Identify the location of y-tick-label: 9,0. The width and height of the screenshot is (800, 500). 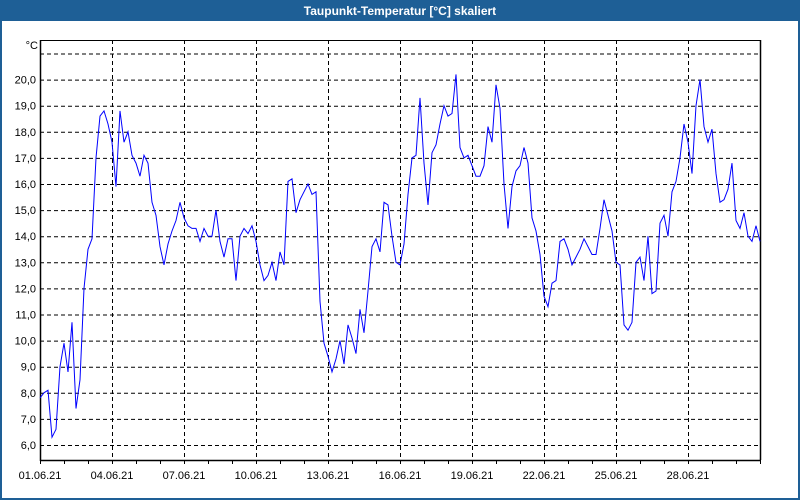
(28, 368).